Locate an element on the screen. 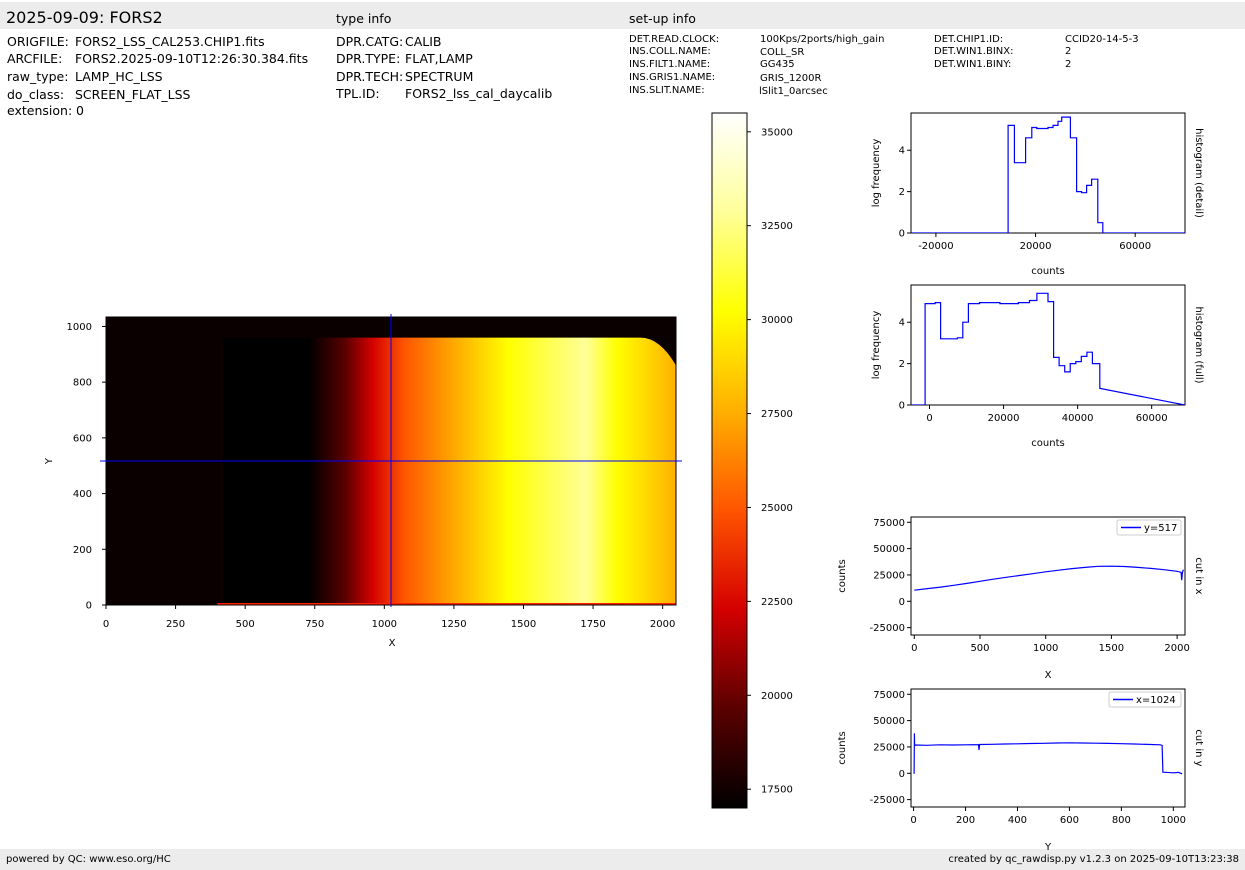 This screenshot has height=870, width=1245. panel-title: histogram (detail) is located at coordinates (1198, 173).